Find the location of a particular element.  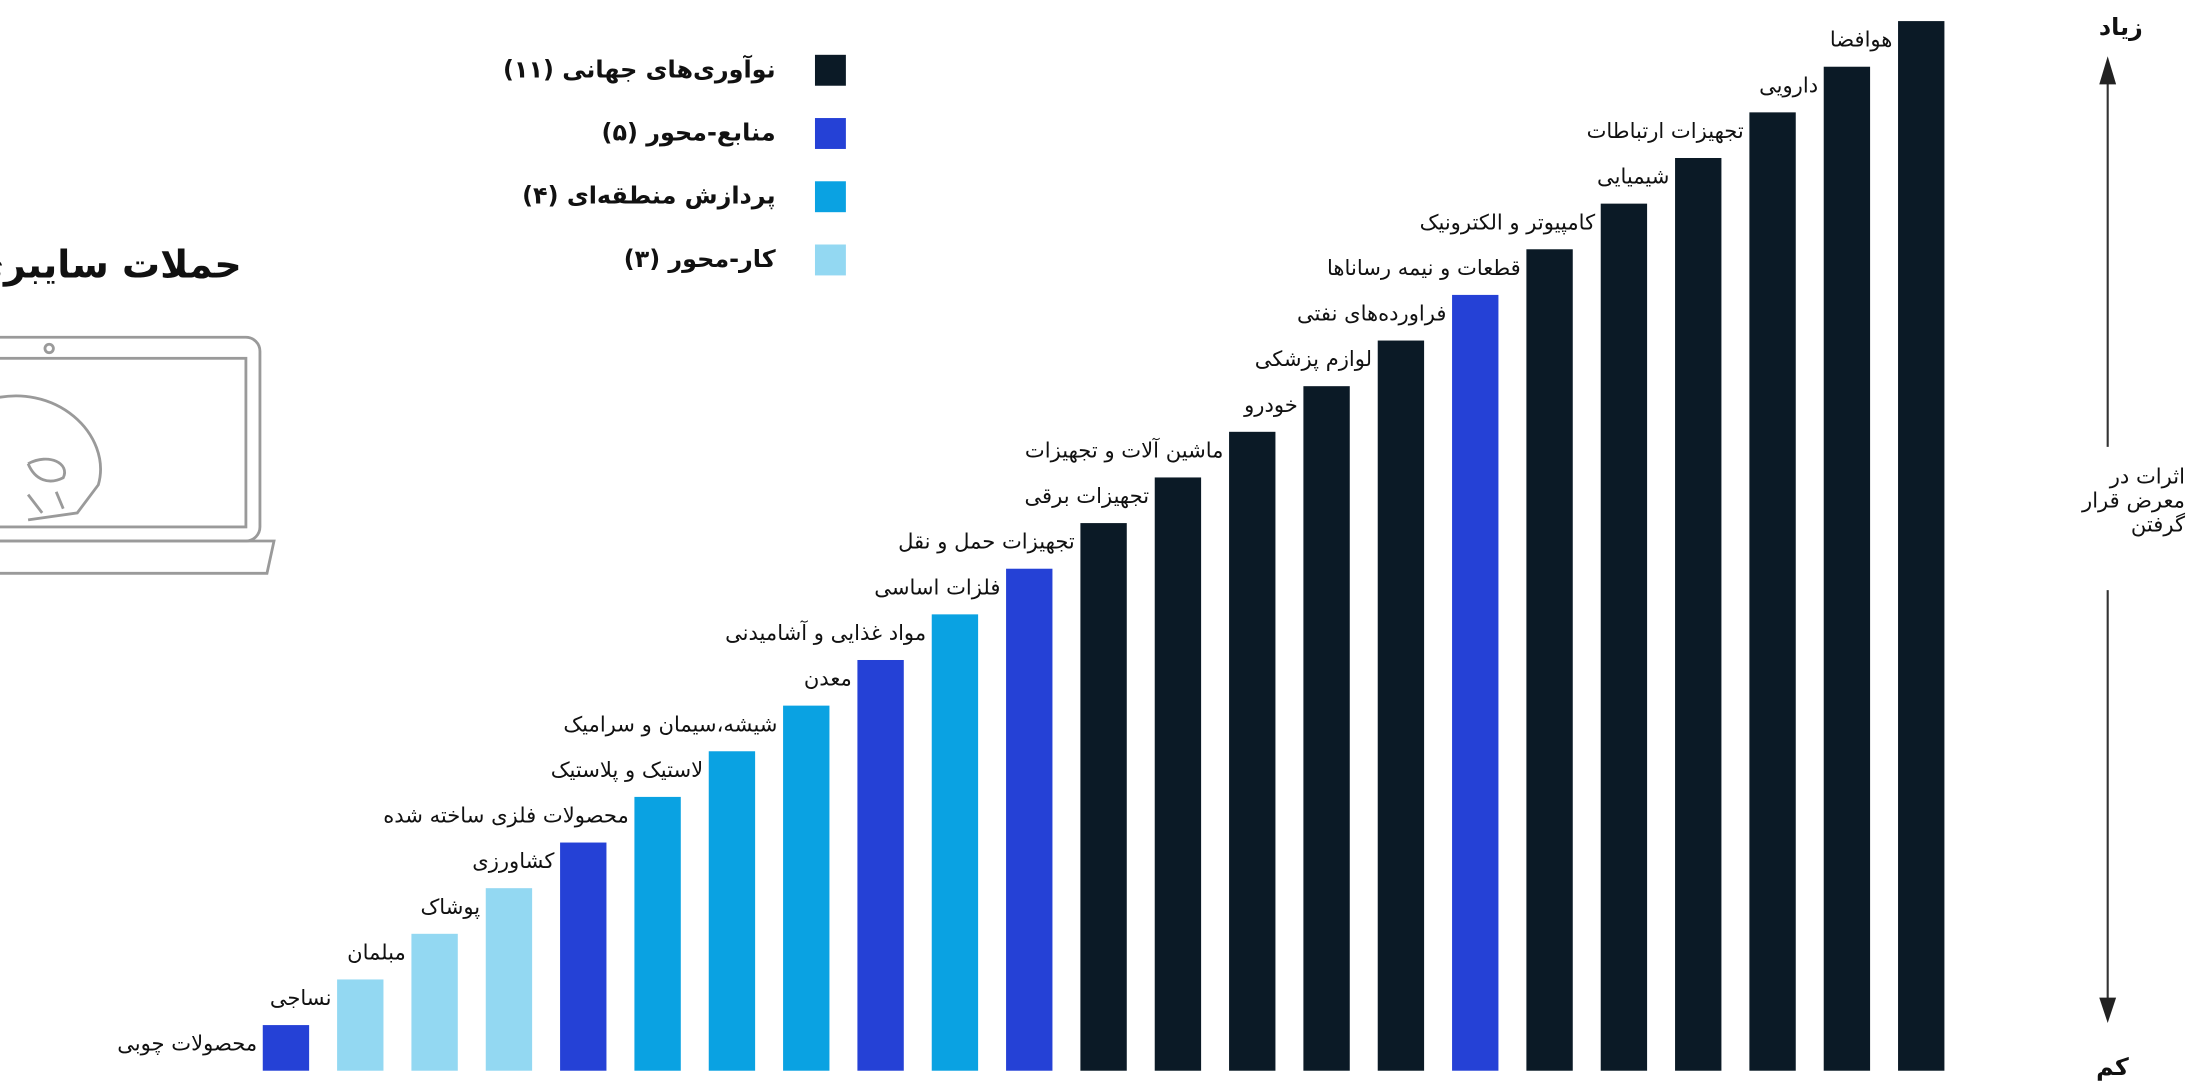

bar-label: مواد غذایی و آشامیدنی is located at coordinates (825, 632).